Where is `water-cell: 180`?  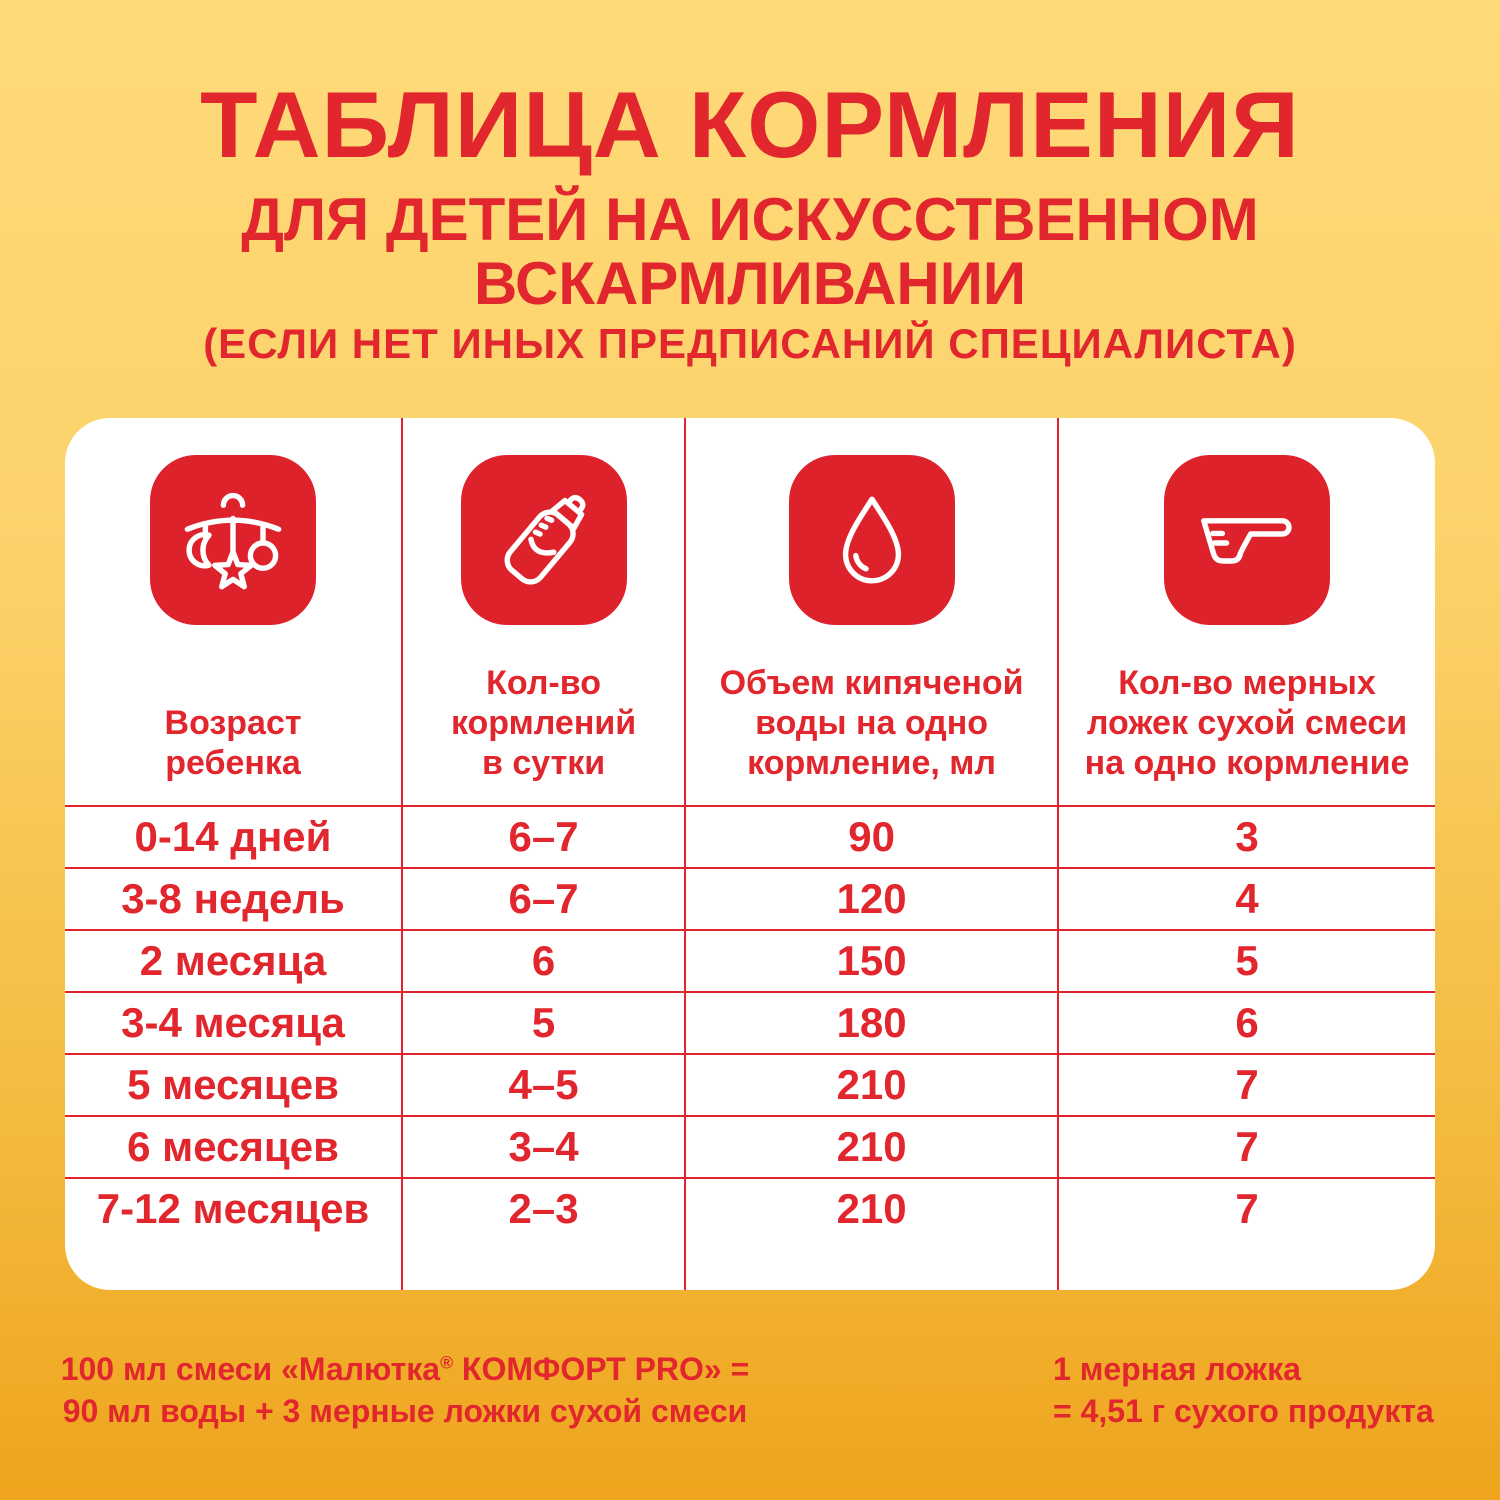
water-cell: 180 is located at coordinates (872, 1022).